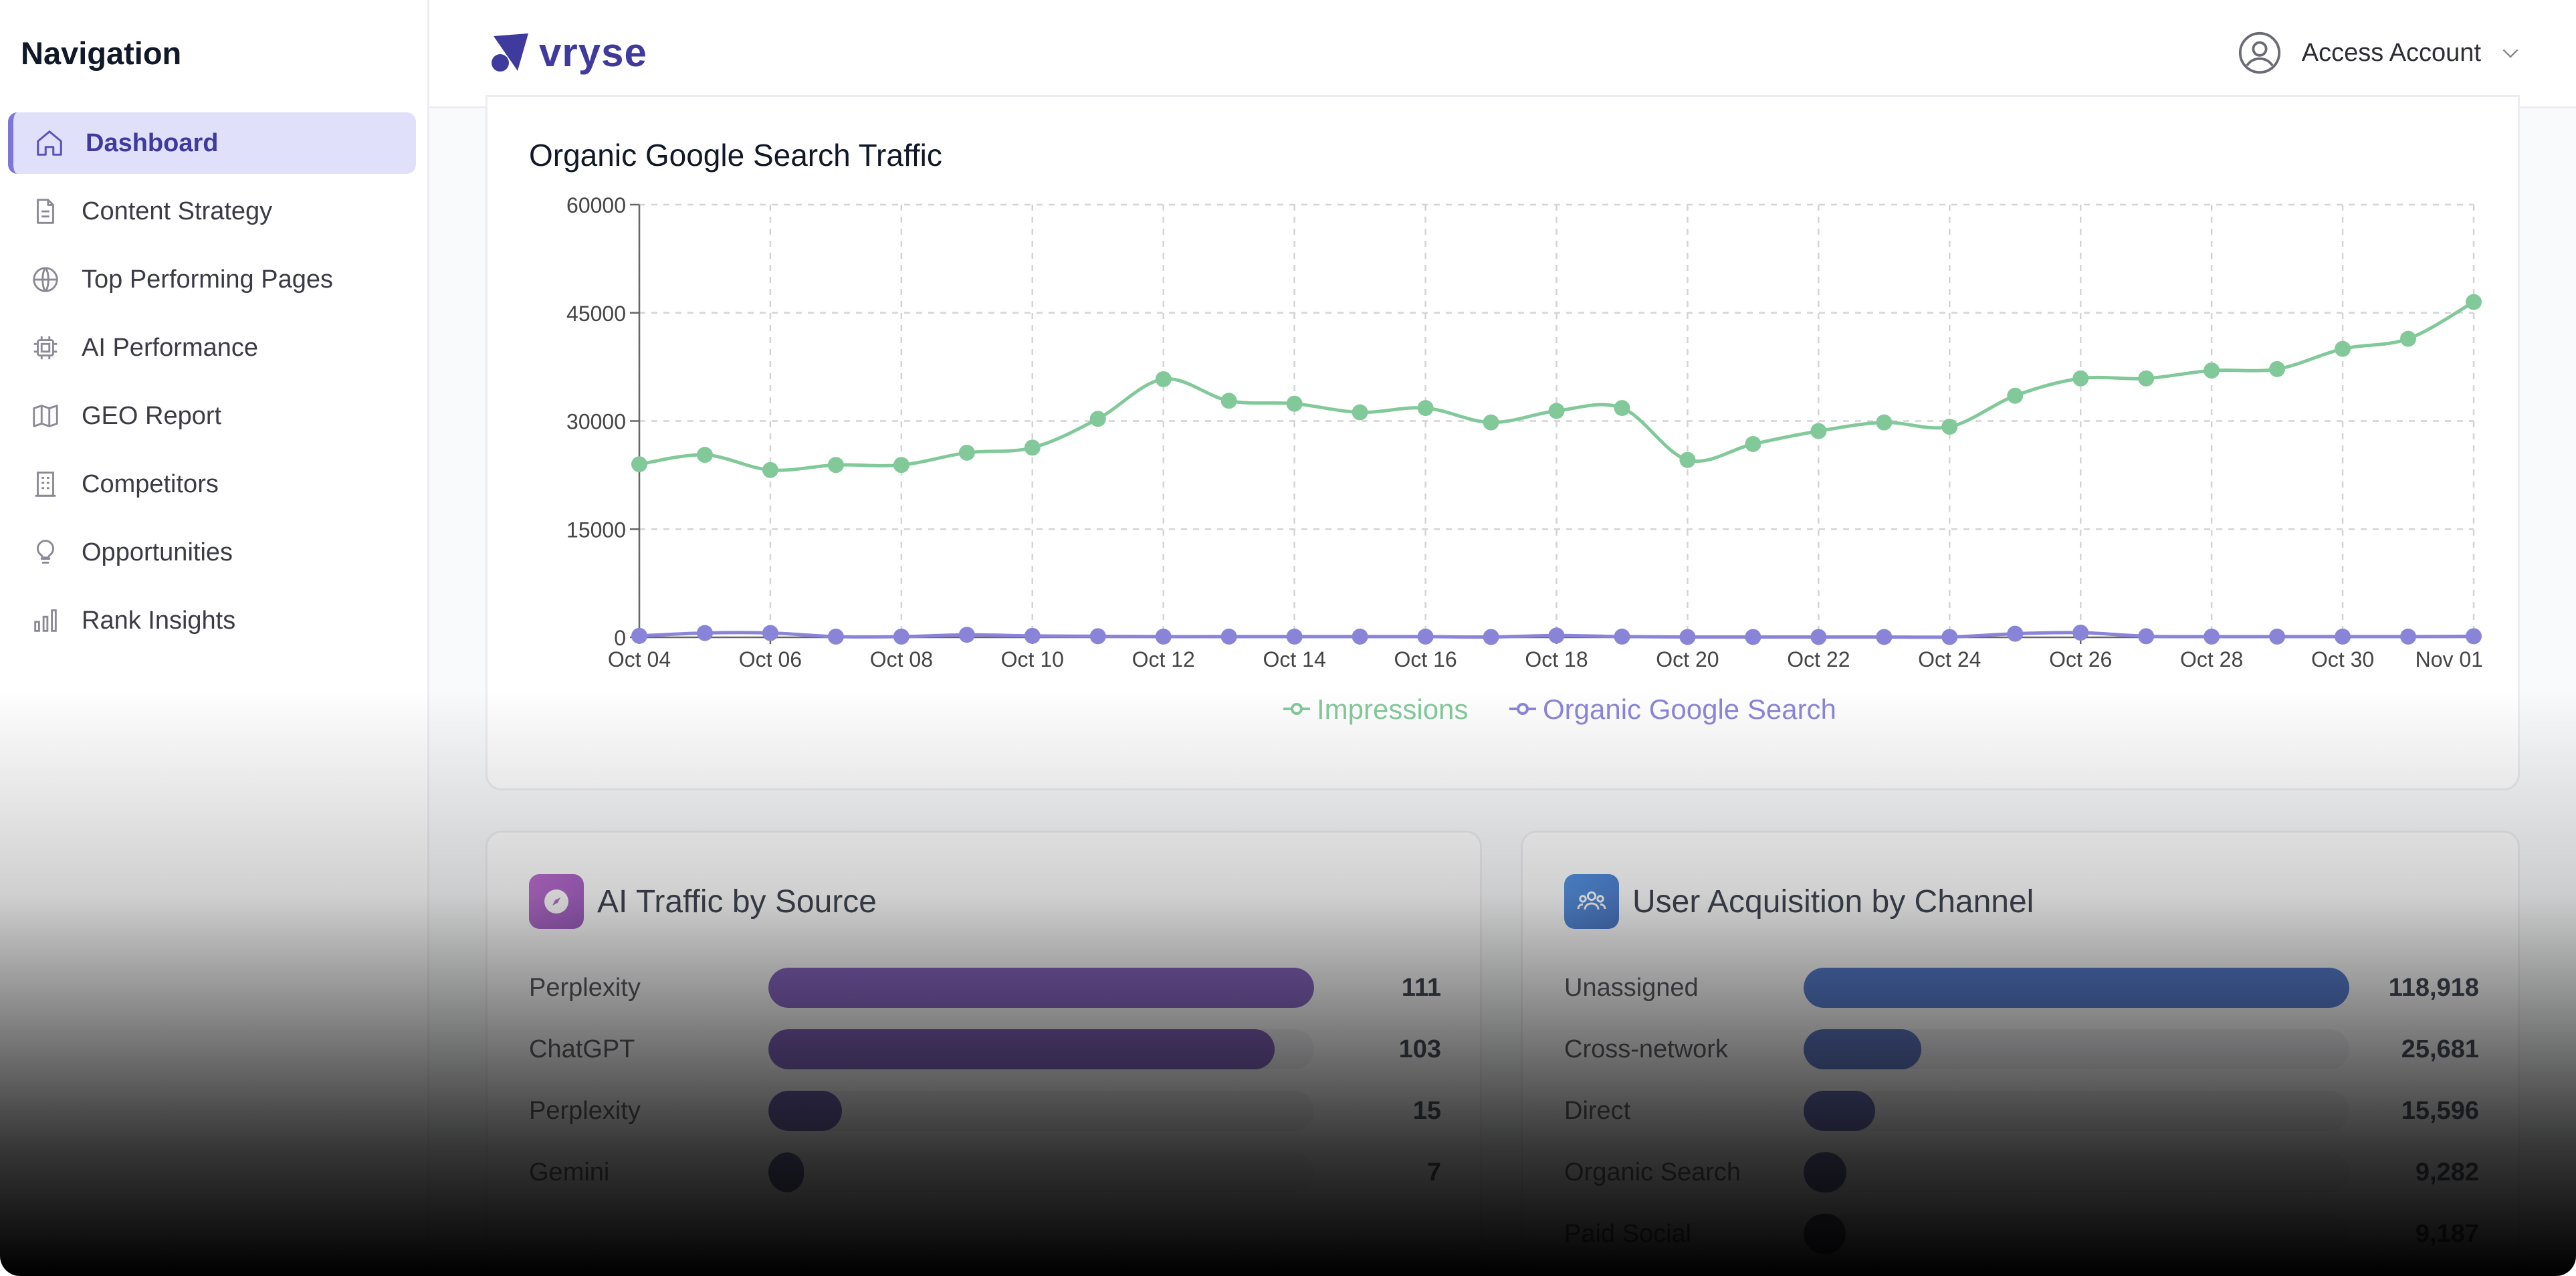 This screenshot has height=1276, width=2576. What do you see at coordinates (1421, 987) in the screenshot?
I see `bar-value: 111` at bounding box center [1421, 987].